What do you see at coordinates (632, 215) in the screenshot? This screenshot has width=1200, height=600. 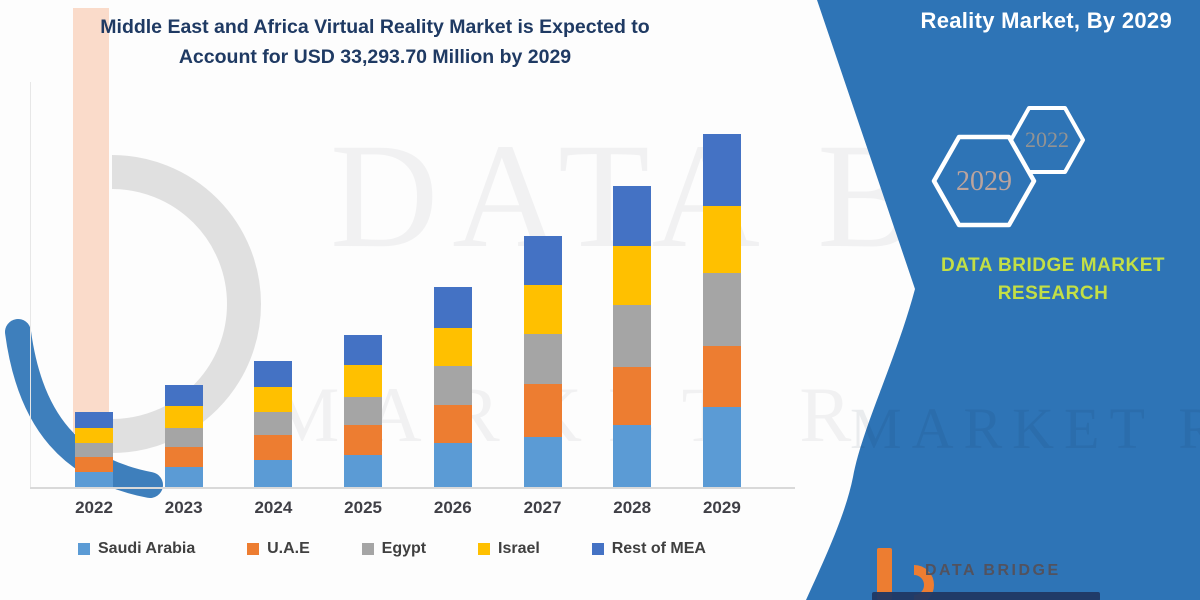 I see `bar-segment-rest-of-mea-2028` at bounding box center [632, 215].